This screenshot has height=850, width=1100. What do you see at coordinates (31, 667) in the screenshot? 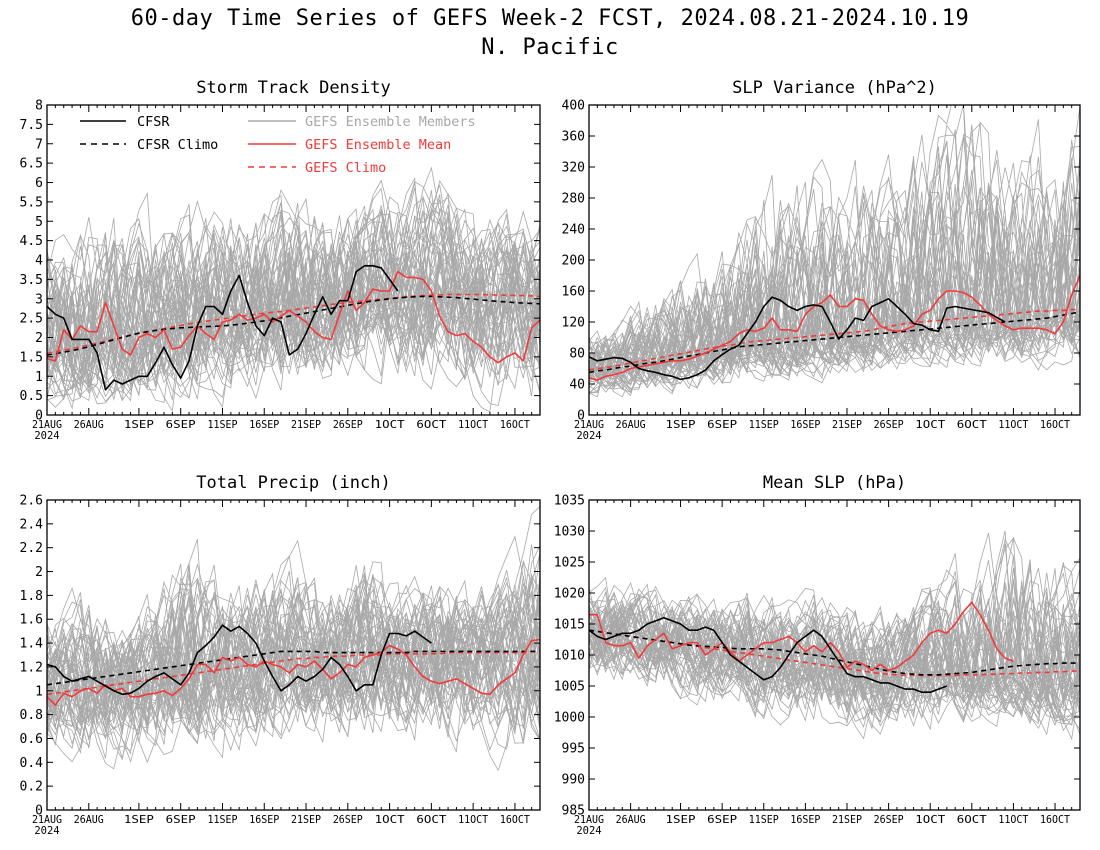
I see `y-tick-label: 1.2` at bounding box center [31, 667].